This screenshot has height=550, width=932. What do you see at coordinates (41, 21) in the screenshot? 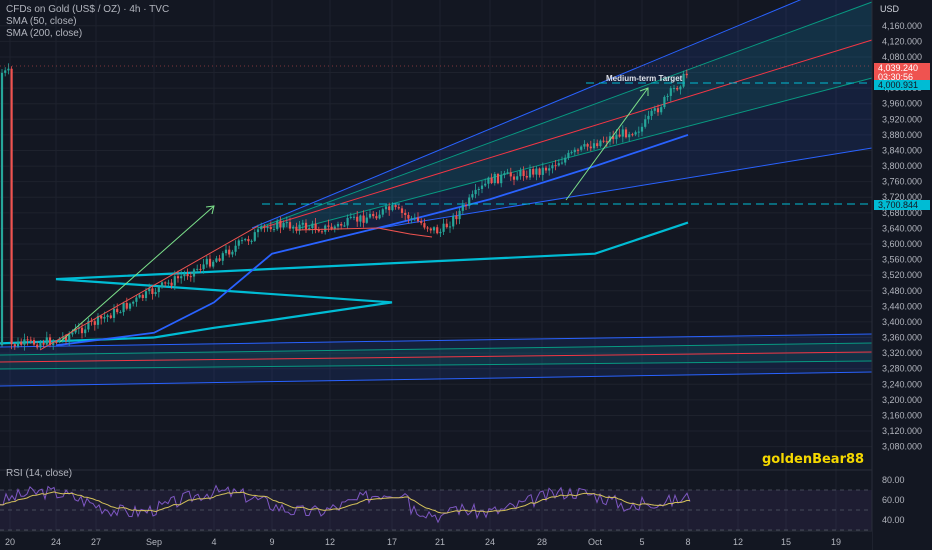
I see `sma50-legend: SMA (50, close)` at bounding box center [41, 21].